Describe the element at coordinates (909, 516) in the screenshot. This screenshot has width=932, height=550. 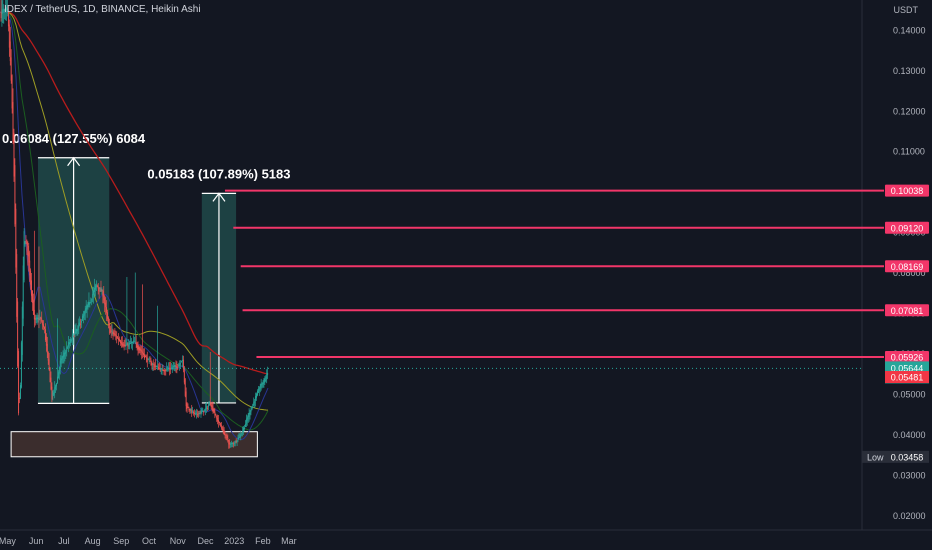
I see `y-tick-label: 0.02000` at that location.